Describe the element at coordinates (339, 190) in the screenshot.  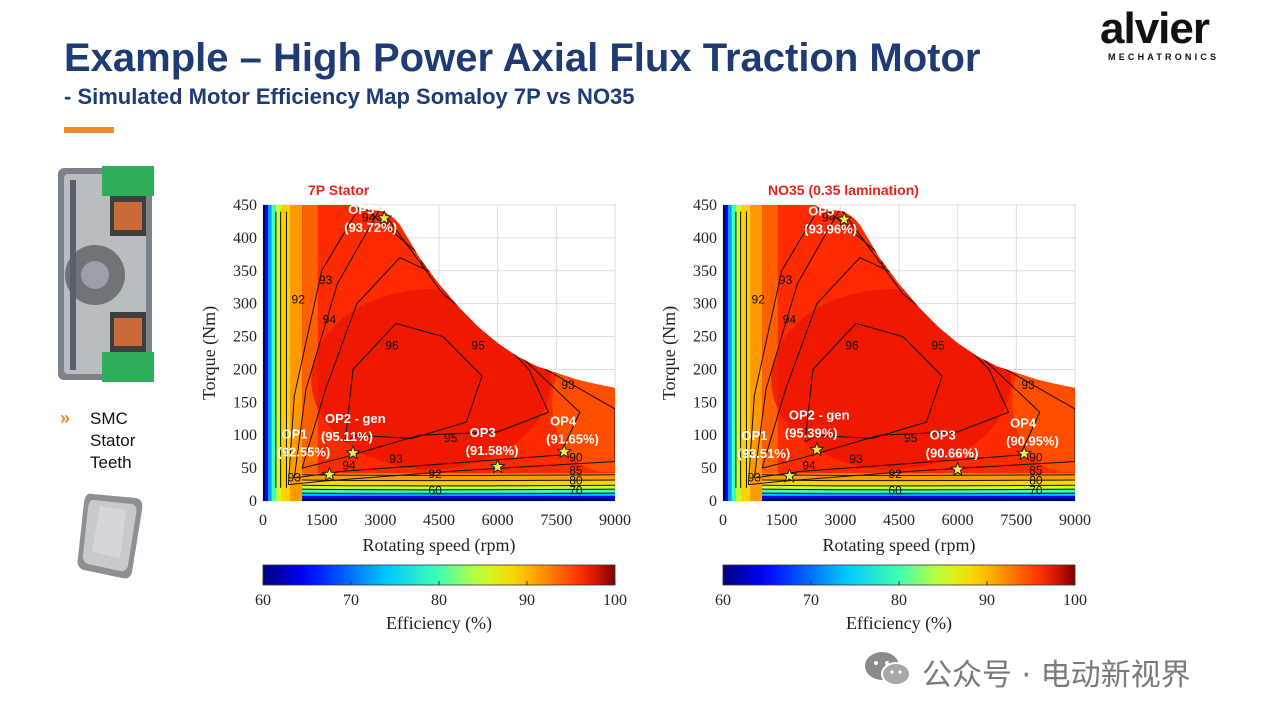
I see `chart-title: 7P Stator` at that location.